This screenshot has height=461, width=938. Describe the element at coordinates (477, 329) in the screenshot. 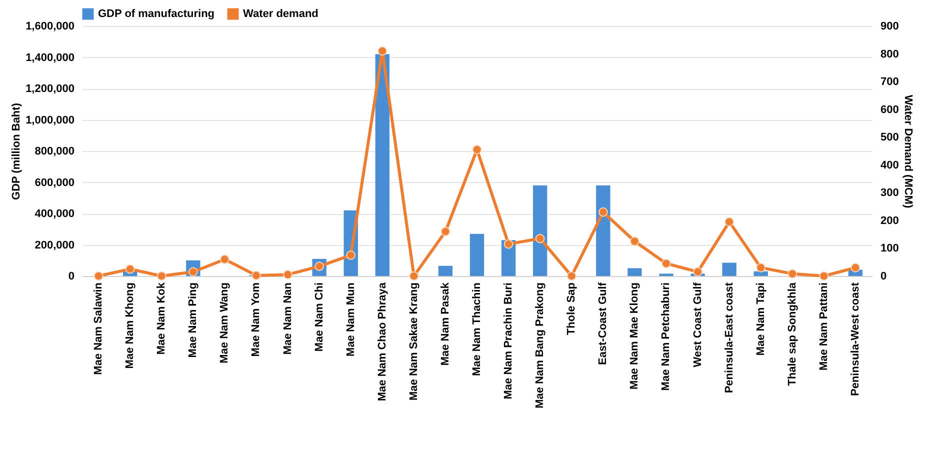

I see `x-tick-label: Mae Nam Thachin` at that location.